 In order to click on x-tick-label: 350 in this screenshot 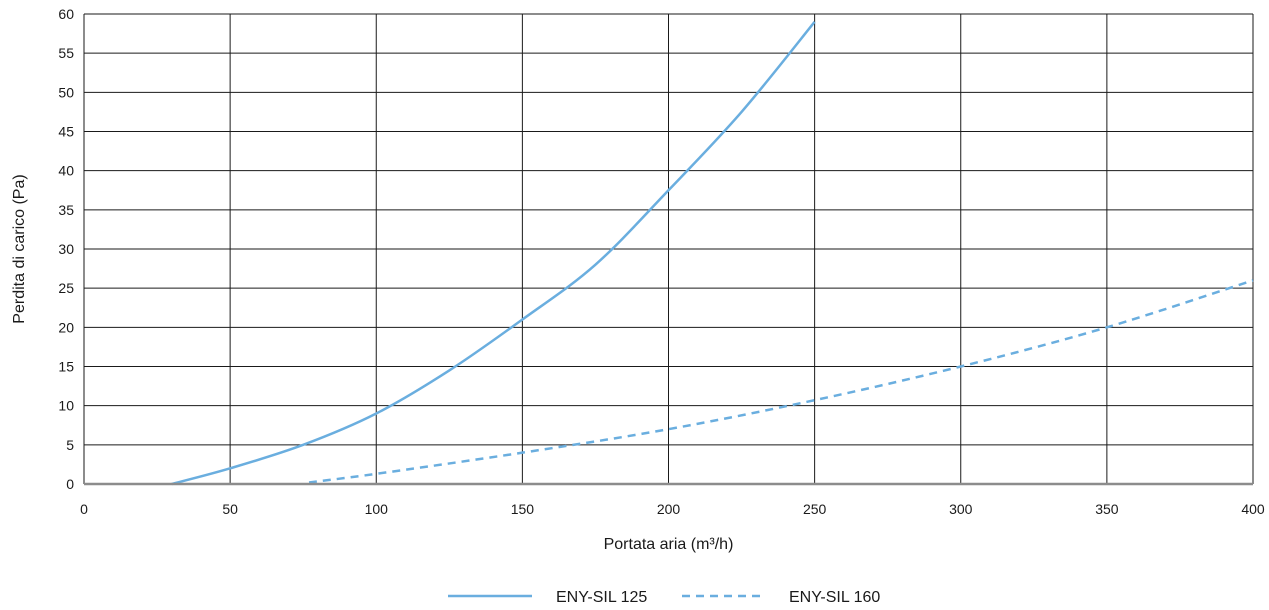, I will do `click(1107, 509)`.